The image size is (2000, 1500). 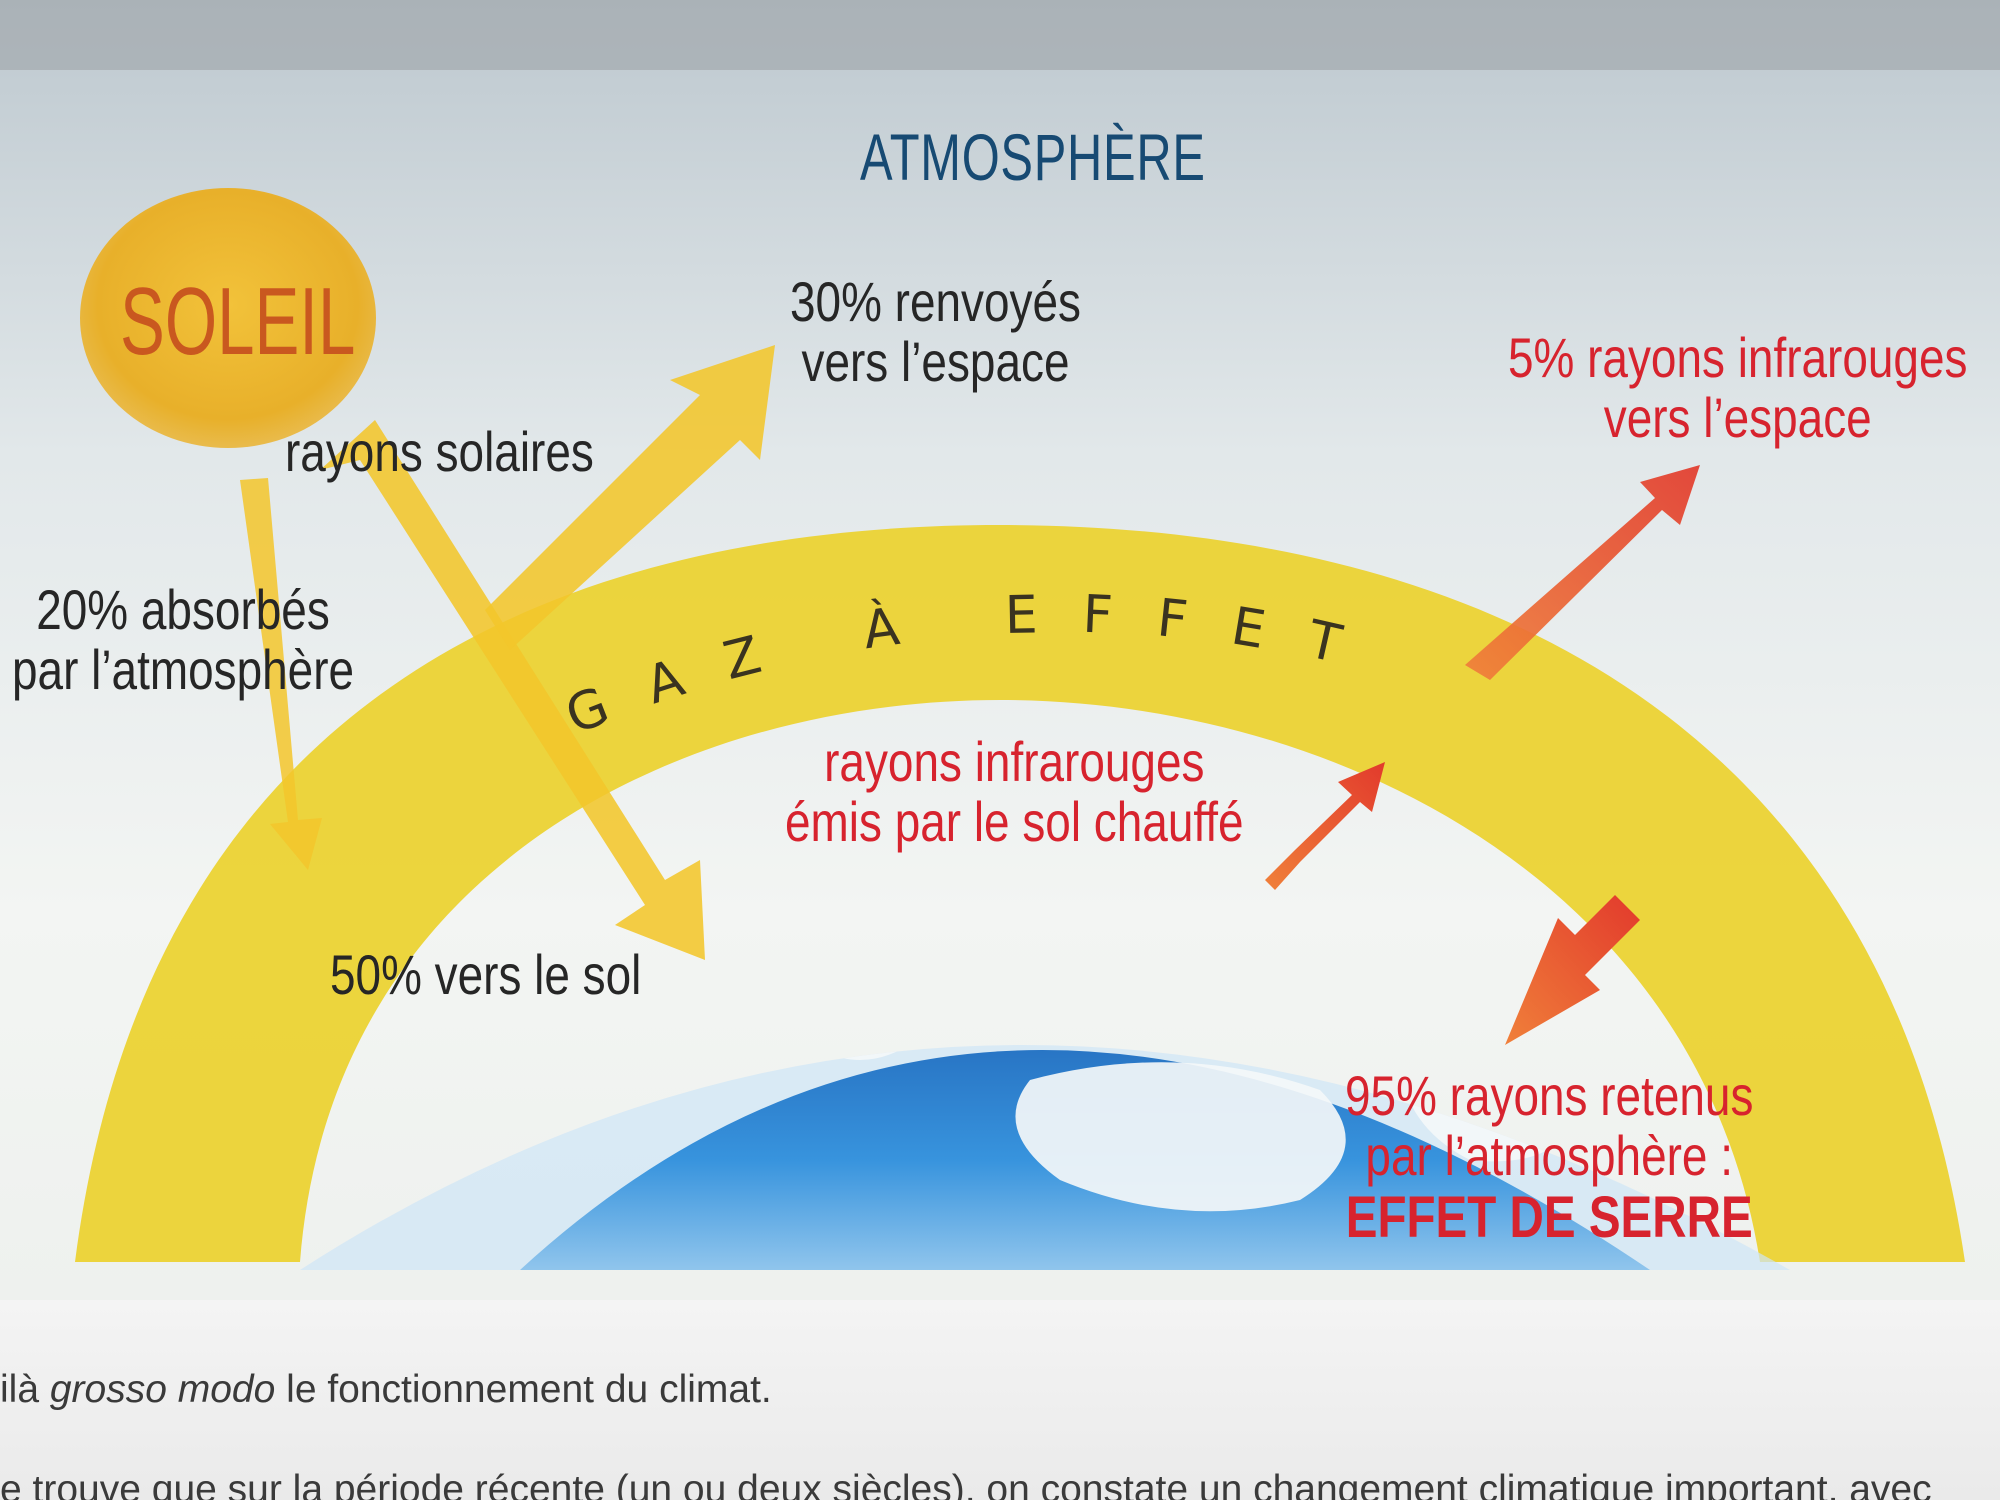 I want to click on infrared-to-space-label: 5% rayons infrarouges vers l’espace, so click(x=1738, y=388).